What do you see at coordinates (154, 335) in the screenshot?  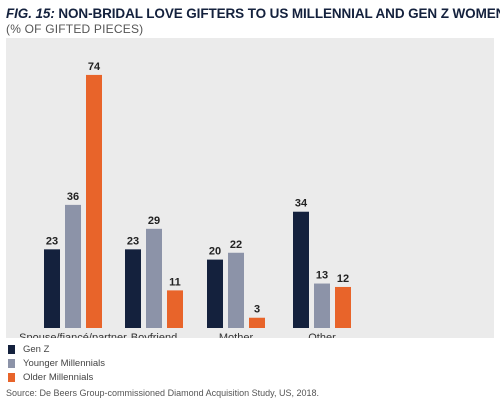 I see `category-label-boyfriend: Boyfriend` at bounding box center [154, 335].